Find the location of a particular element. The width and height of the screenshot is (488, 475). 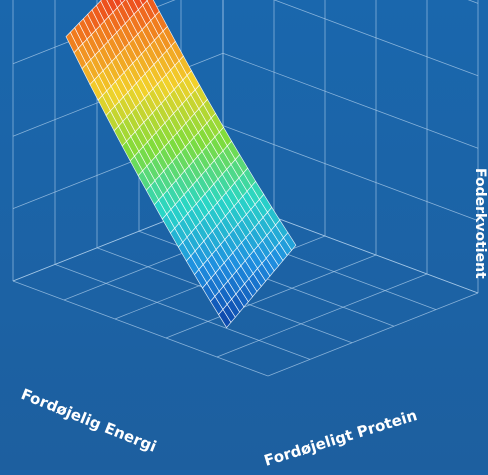

surface-cell is located at coordinates (225, 318).